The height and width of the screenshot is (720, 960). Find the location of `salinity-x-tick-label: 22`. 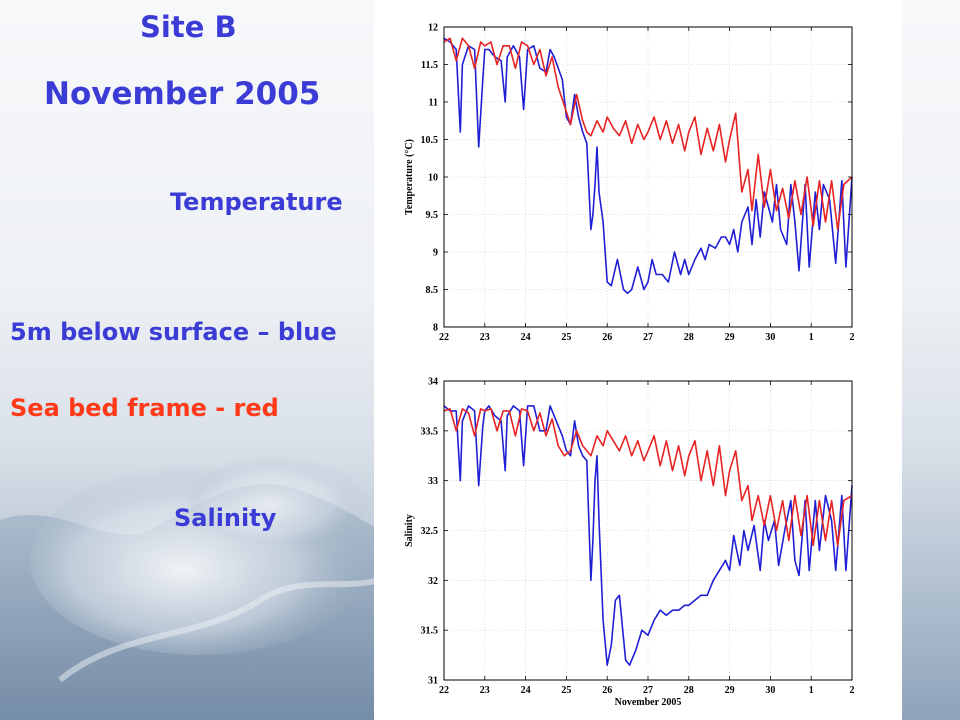

salinity-x-tick-label: 22 is located at coordinates (444, 690).